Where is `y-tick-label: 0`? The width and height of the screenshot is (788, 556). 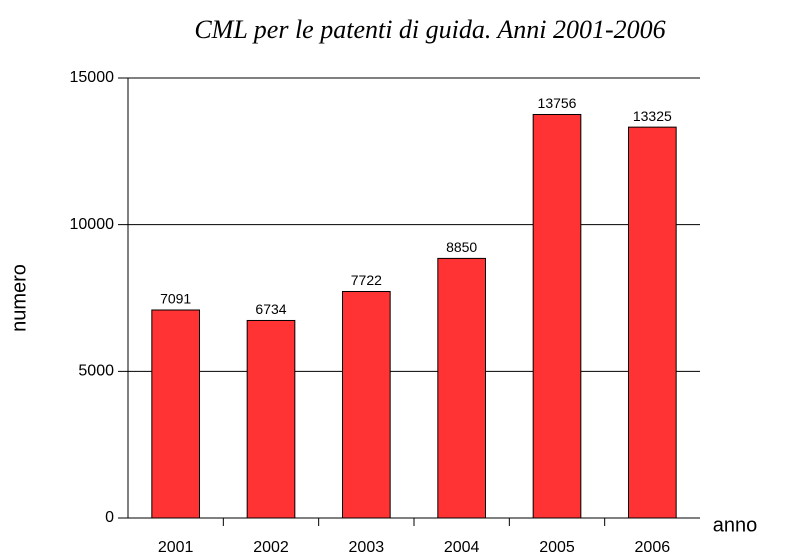
y-tick-label: 0 is located at coordinates (109, 517).